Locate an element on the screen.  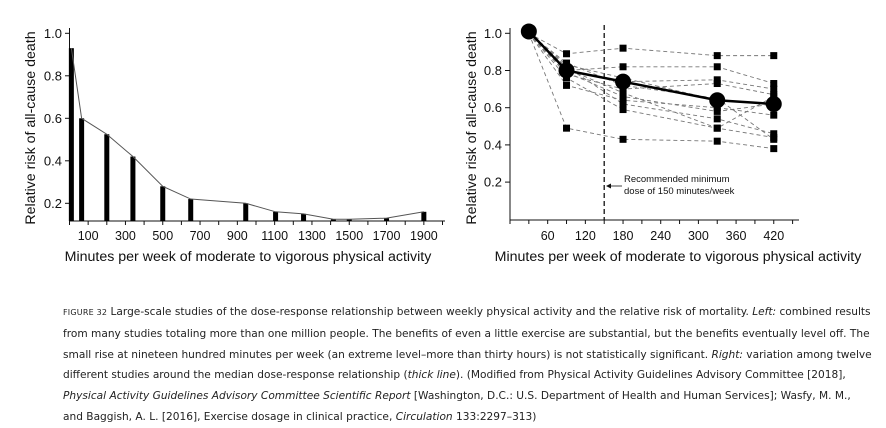
caption-text: combined results is located at coordinates (823, 312).